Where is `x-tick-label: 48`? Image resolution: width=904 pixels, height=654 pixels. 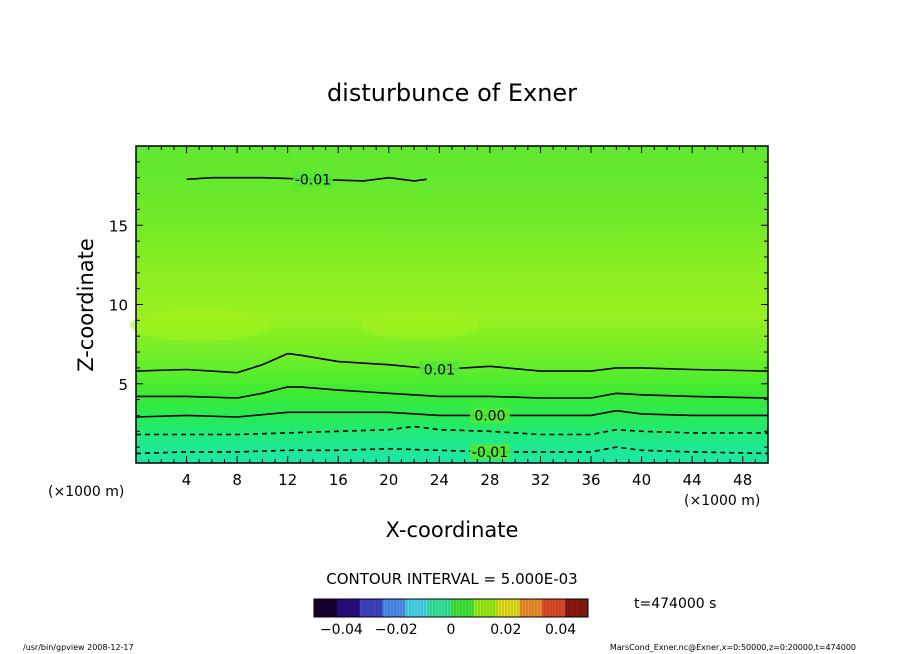
x-tick-label: 48 is located at coordinates (742, 480).